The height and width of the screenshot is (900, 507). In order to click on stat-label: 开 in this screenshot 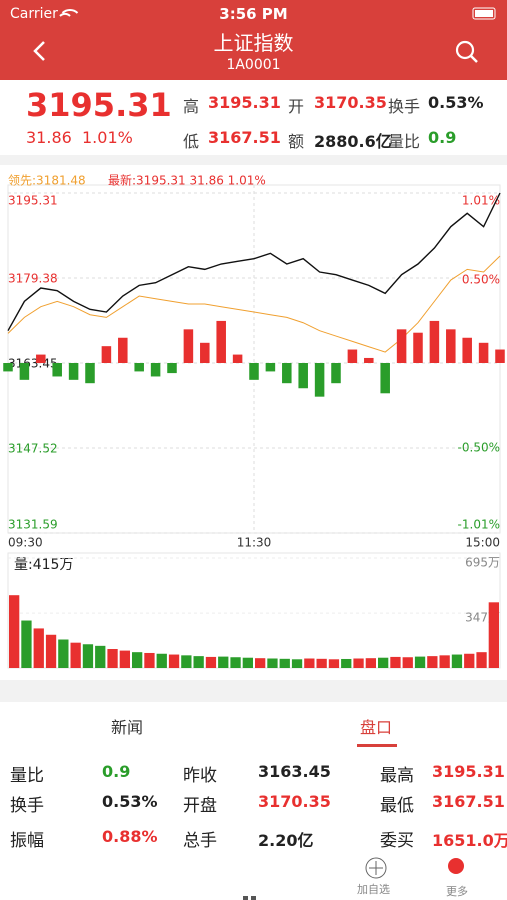, I will do `click(296, 106)`.